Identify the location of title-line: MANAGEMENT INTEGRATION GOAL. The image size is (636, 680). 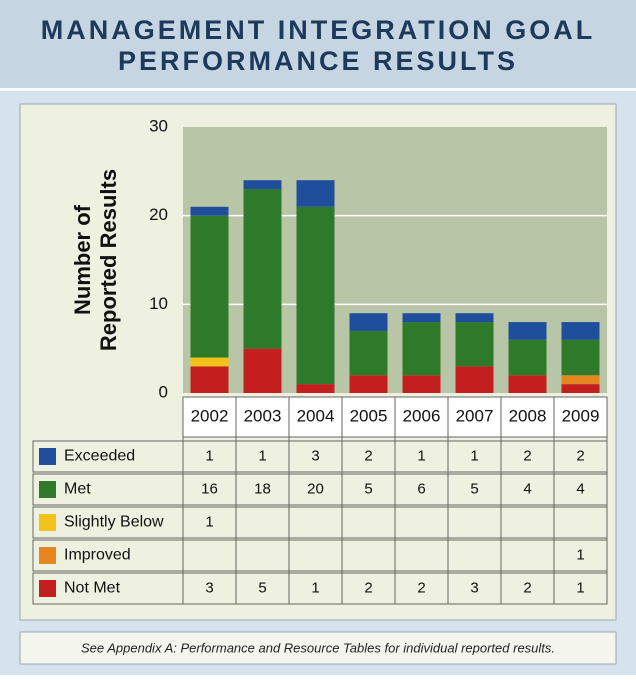
(318, 30).